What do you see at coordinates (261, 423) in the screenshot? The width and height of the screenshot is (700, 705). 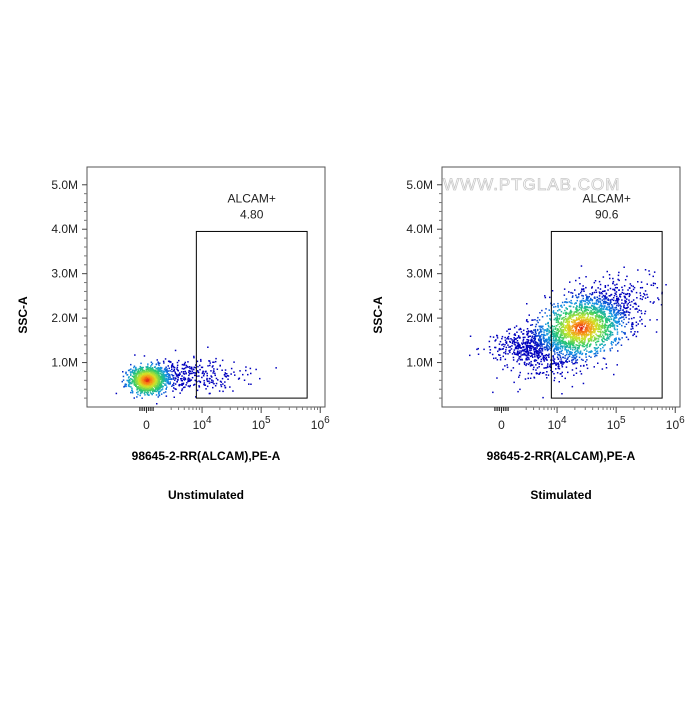 I see `x-tick-label: 105` at bounding box center [261, 423].